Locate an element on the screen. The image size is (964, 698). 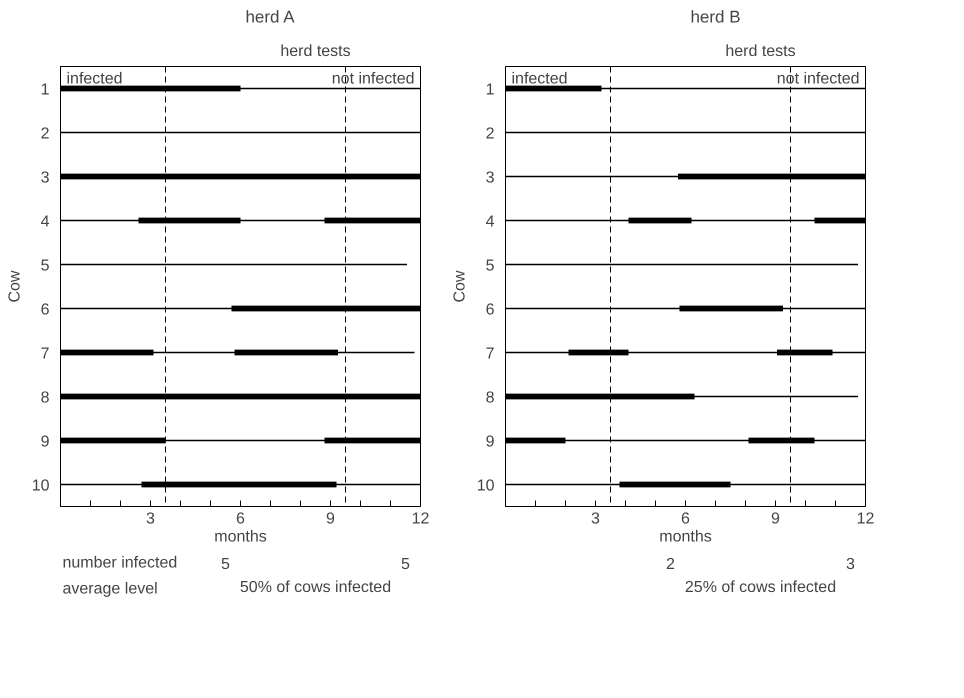
text: average level is located at coordinates (110, 589).